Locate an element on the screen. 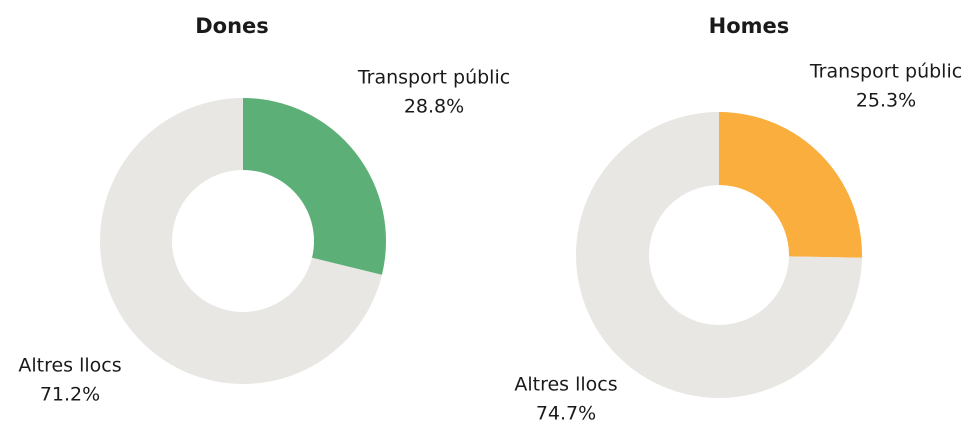 This screenshot has width=980, height=423. chart-title: Dones is located at coordinates (232, 26).